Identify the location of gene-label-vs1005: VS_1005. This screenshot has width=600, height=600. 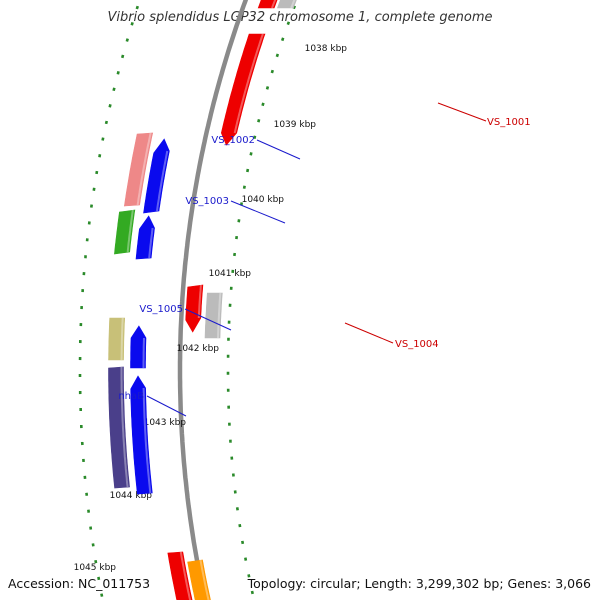
(161, 309).